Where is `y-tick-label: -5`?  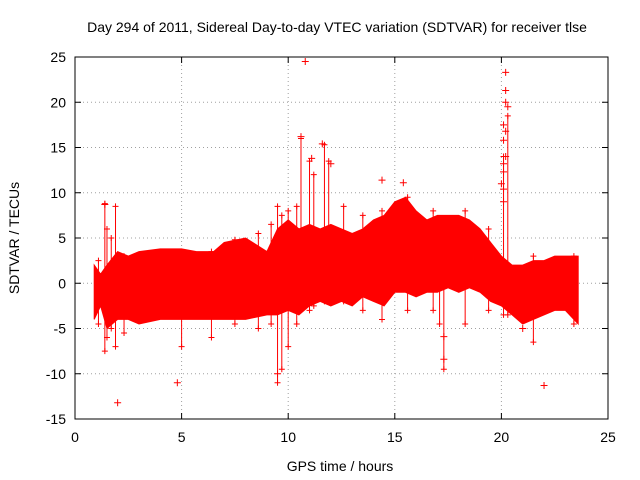 y-tick-label: -5 is located at coordinates (60, 329).